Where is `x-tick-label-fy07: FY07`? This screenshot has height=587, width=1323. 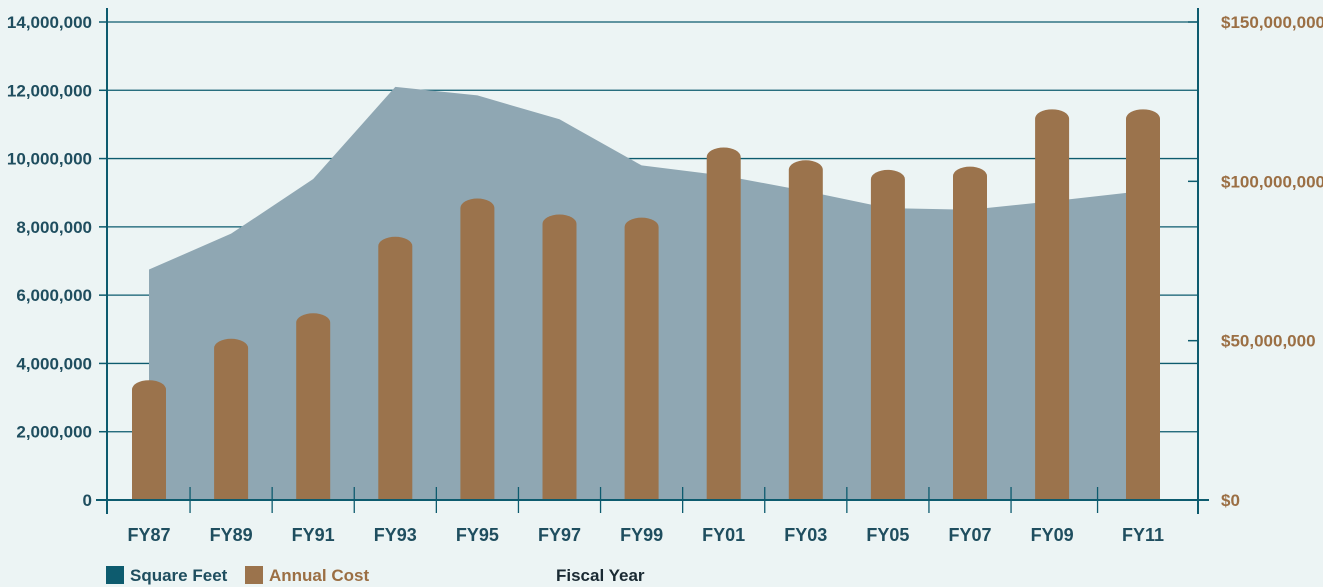 x-tick-label-fy07: FY07 is located at coordinates (969, 535).